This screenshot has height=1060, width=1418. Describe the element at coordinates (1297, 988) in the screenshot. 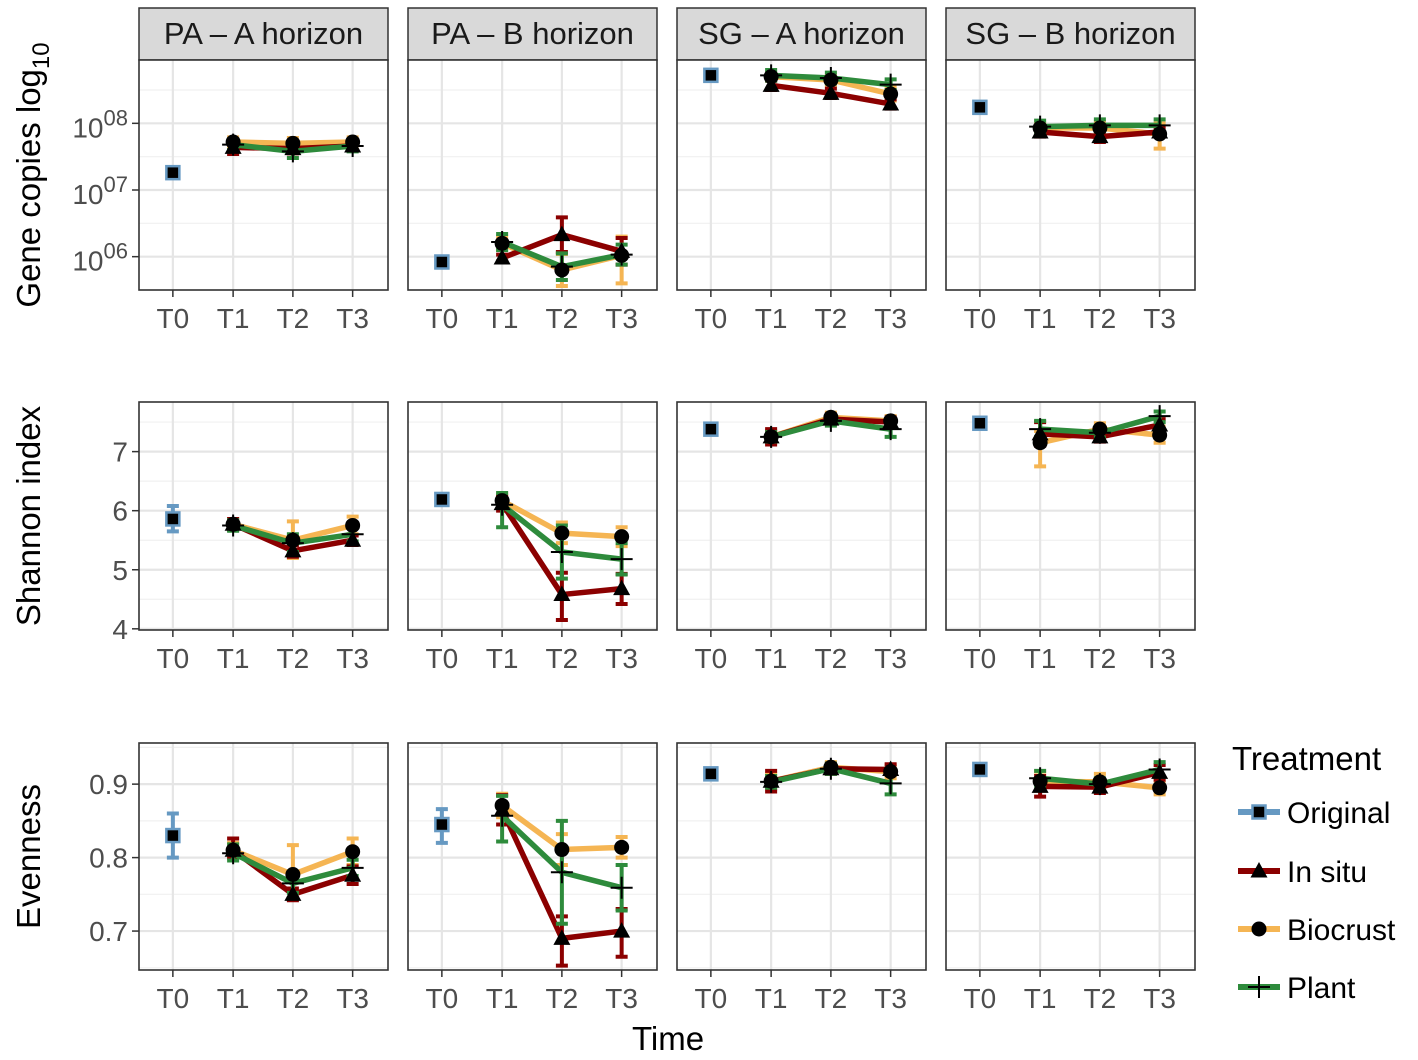

I see `legend-item-plant: Plant` at that location.